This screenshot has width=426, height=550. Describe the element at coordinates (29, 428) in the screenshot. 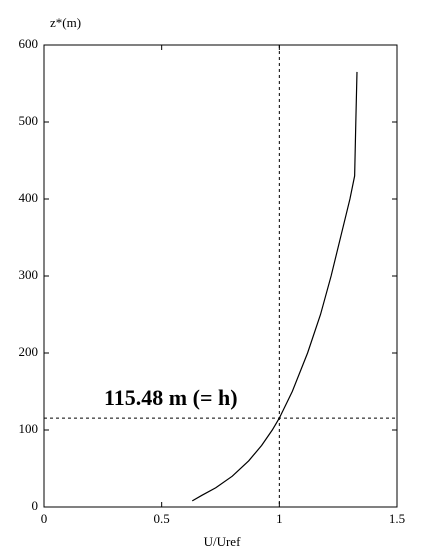

I see `y-tick-label: 100` at that location.